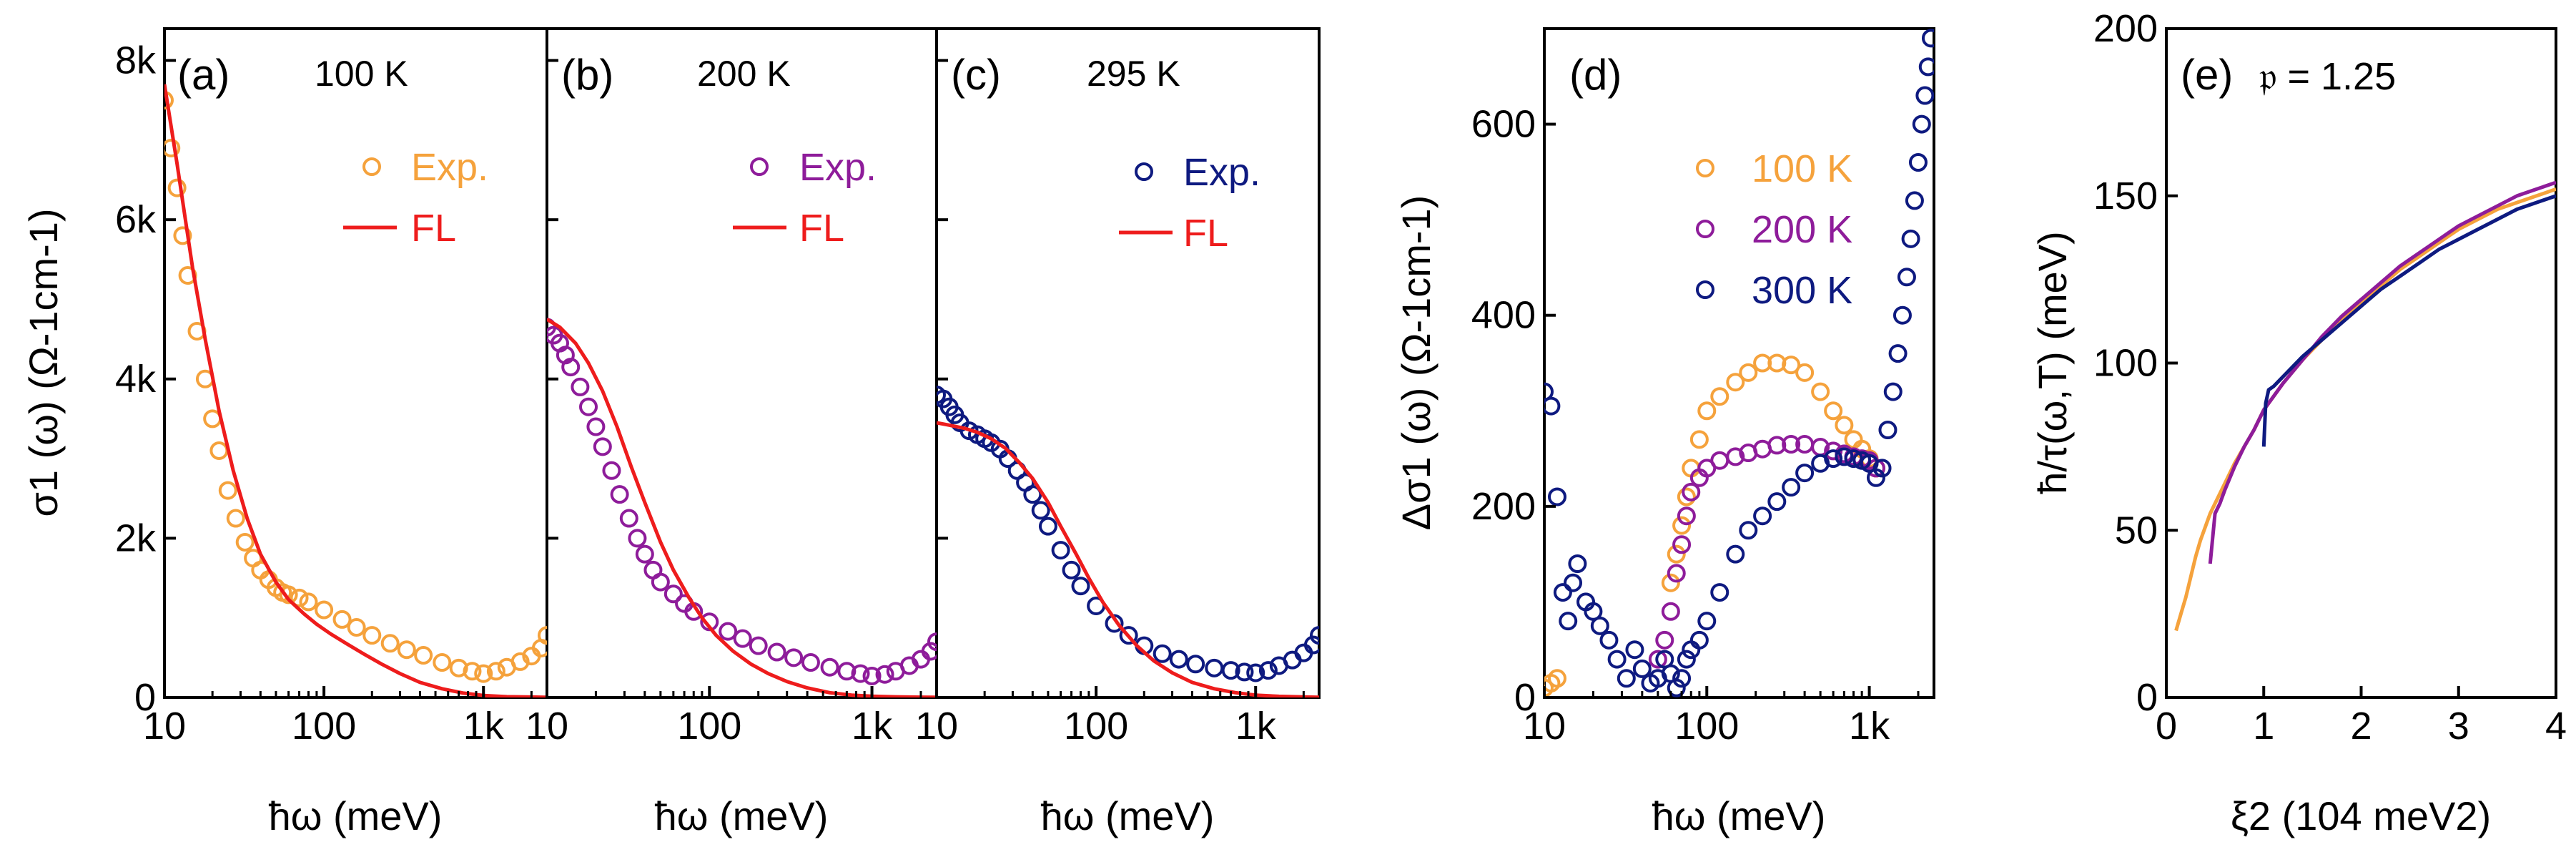 Image resolution: width=2576 pixels, height=847 pixels. Describe the element at coordinates (172, 147) in the screenshot. I see `point-a-exp--1` at that location.